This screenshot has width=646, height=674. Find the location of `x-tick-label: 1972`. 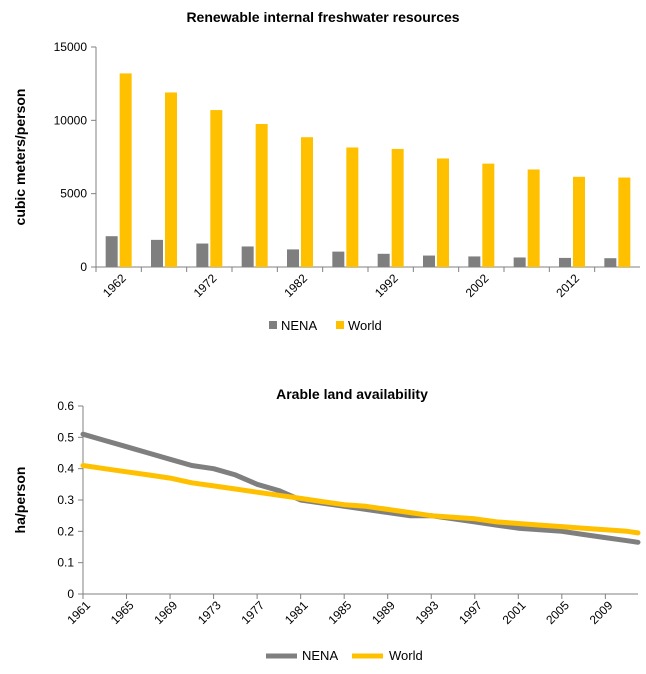

x-tick-label: 1972 is located at coordinates (205, 285).